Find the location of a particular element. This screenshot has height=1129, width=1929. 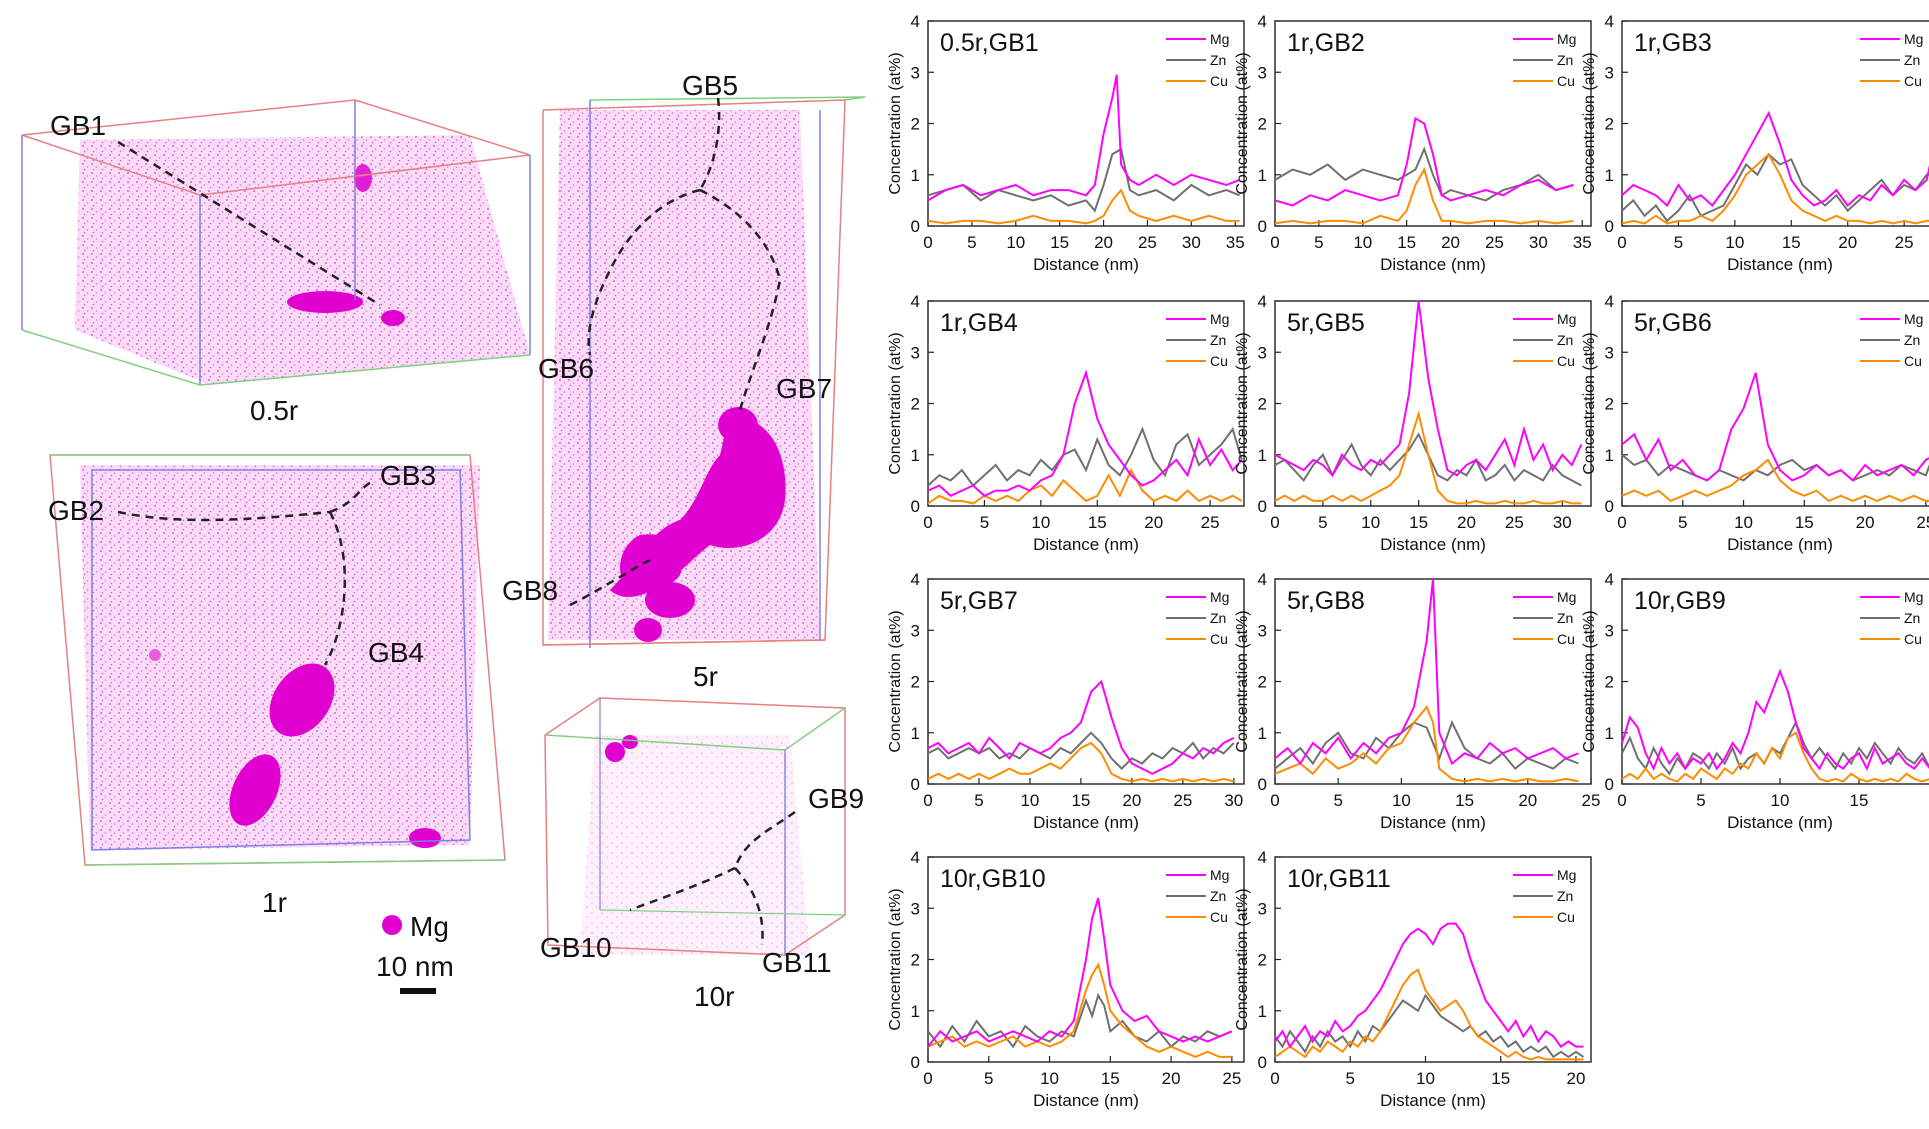

point-cloud is located at coordinates (280, 657).